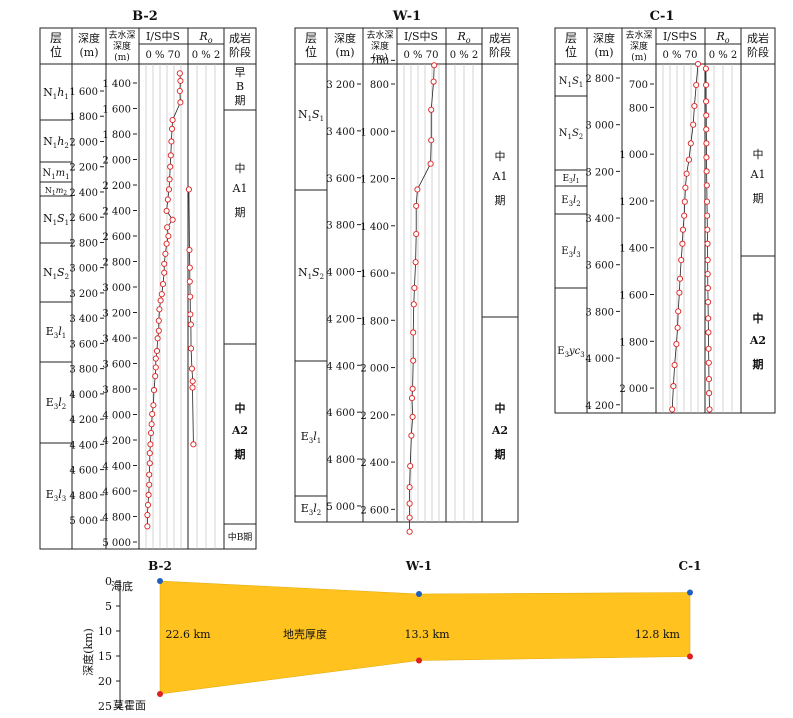 Image resolution: width=793 pixels, height=718 pixels. What do you see at coordinates (116, 441) in the screenshot?
I see `decomp-tick-label: 4 200` at bounding box center [116, 441].